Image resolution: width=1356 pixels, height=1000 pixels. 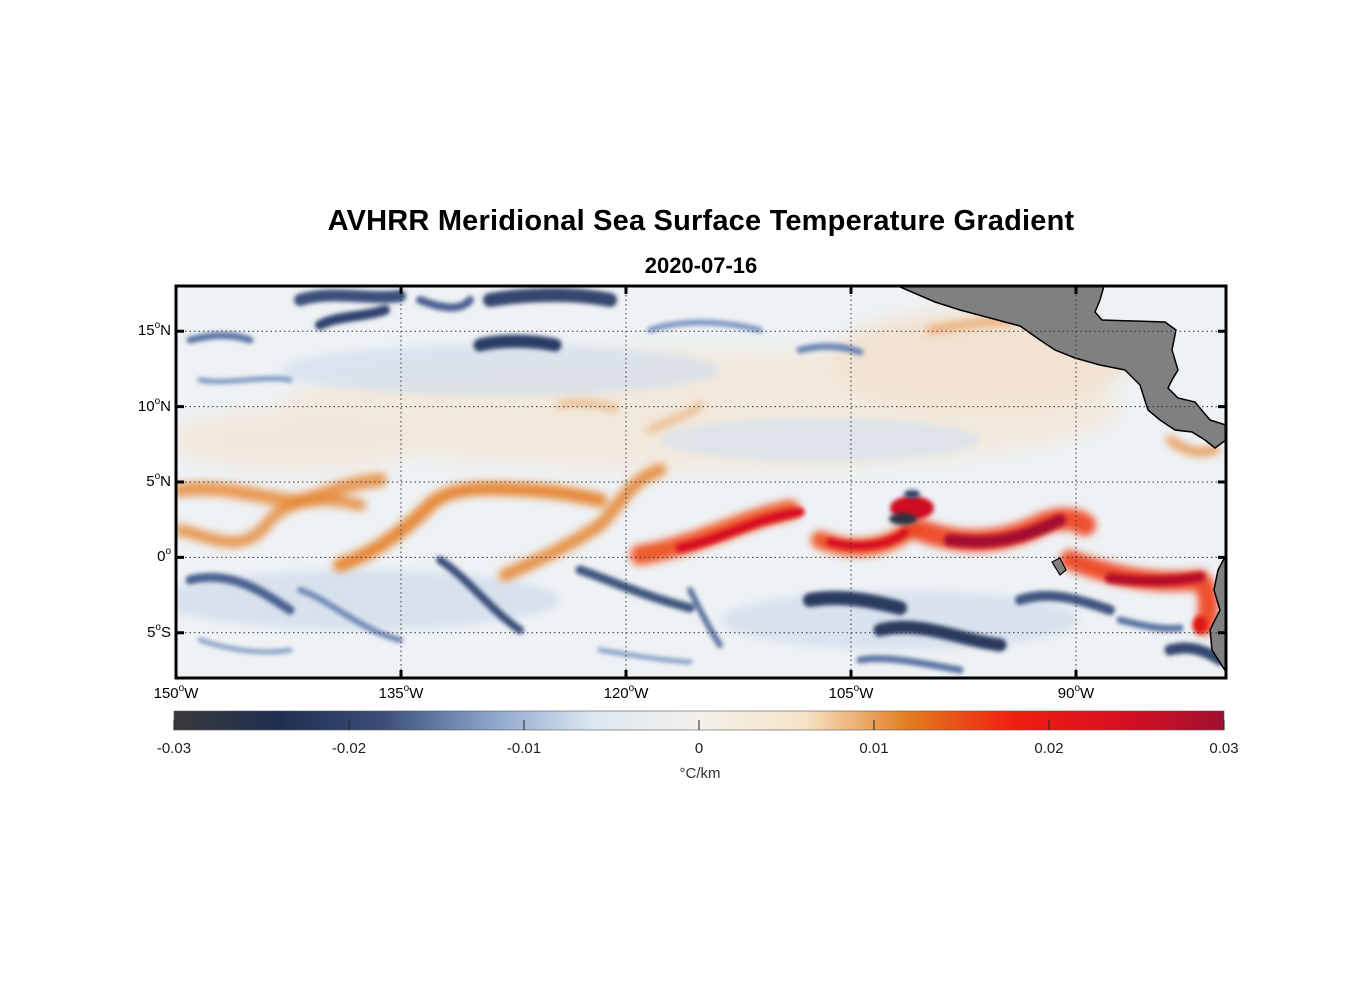 What do you see at coordinates (1061, 480) in the screenshot?
I see `land` at bounding box center [1061, 480].